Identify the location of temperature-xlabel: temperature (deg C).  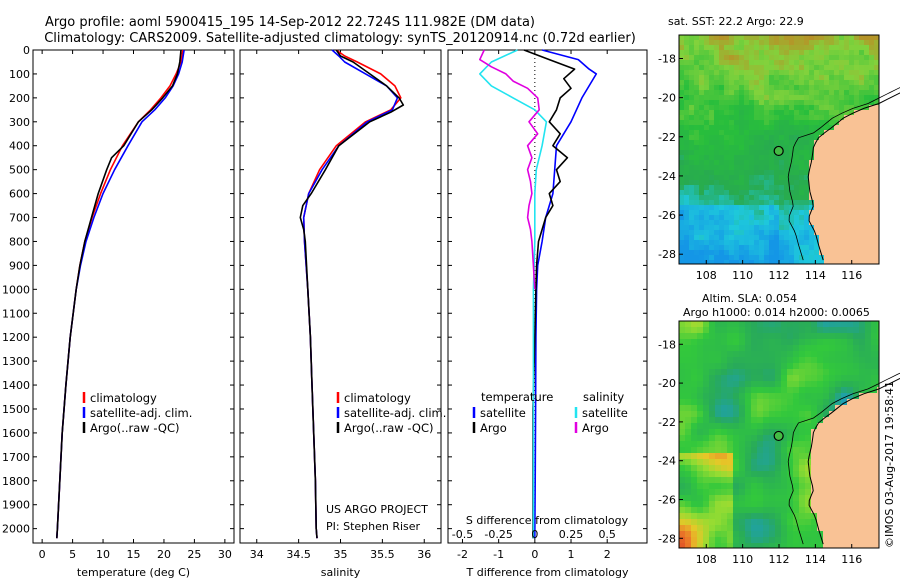
(133, 572).